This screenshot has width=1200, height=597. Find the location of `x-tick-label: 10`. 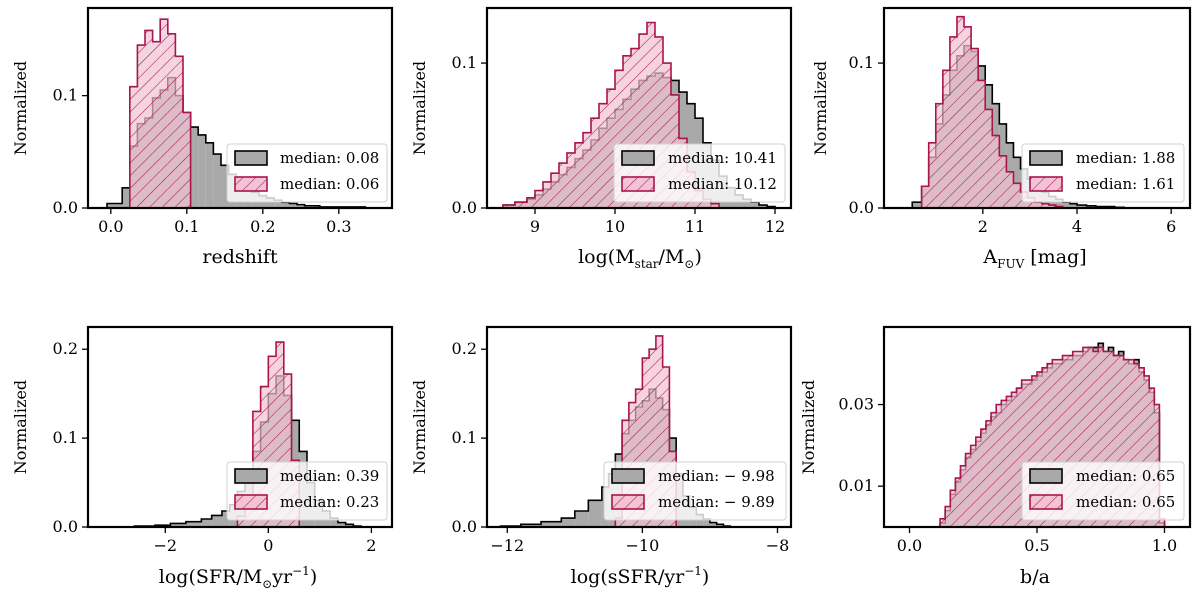

x-tick-label: 10 is located at coordinates (615, 226).